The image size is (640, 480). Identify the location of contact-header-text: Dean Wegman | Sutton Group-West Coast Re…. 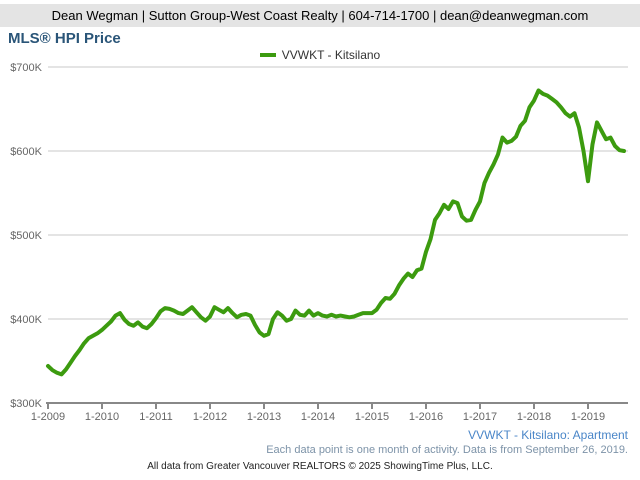
(320, 15).